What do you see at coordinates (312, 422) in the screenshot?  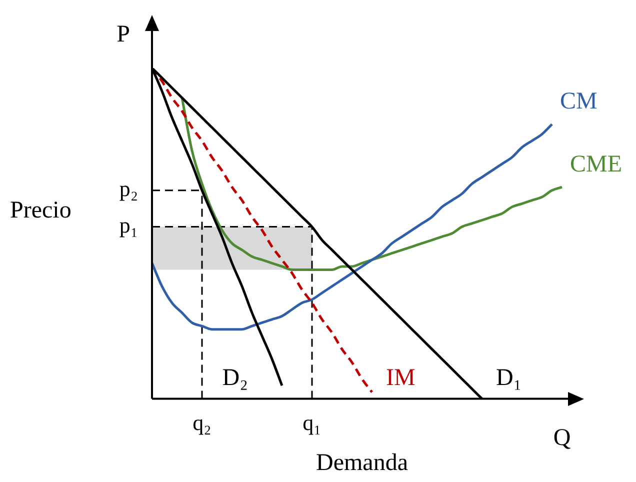 I see `x-tick-label: q₁` at bounding box center [312, 422].